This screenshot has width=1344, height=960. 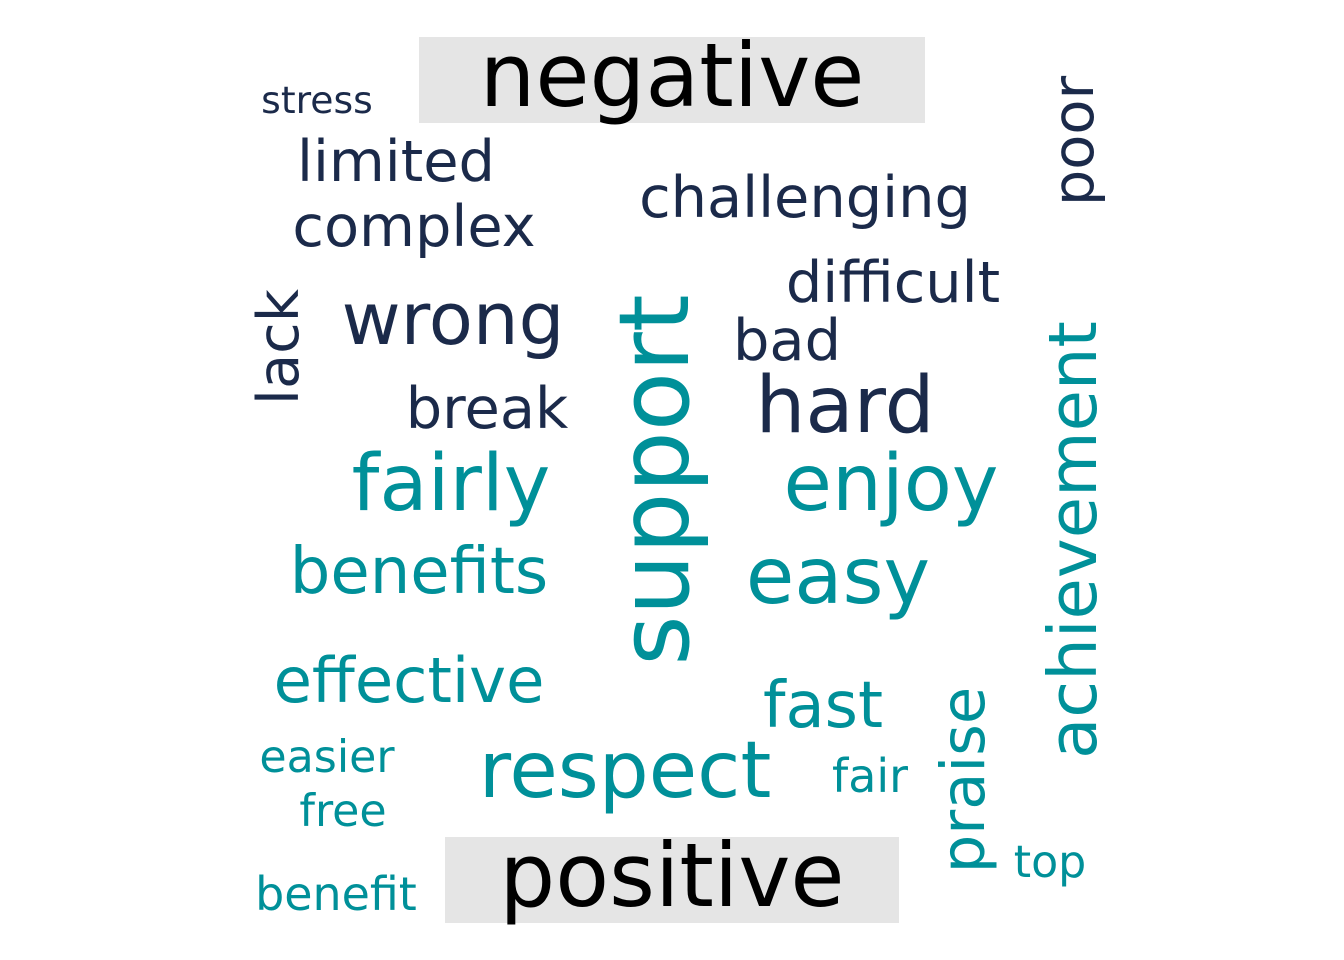 I want to click on word-stress: stress, so click(x=317, y=100).